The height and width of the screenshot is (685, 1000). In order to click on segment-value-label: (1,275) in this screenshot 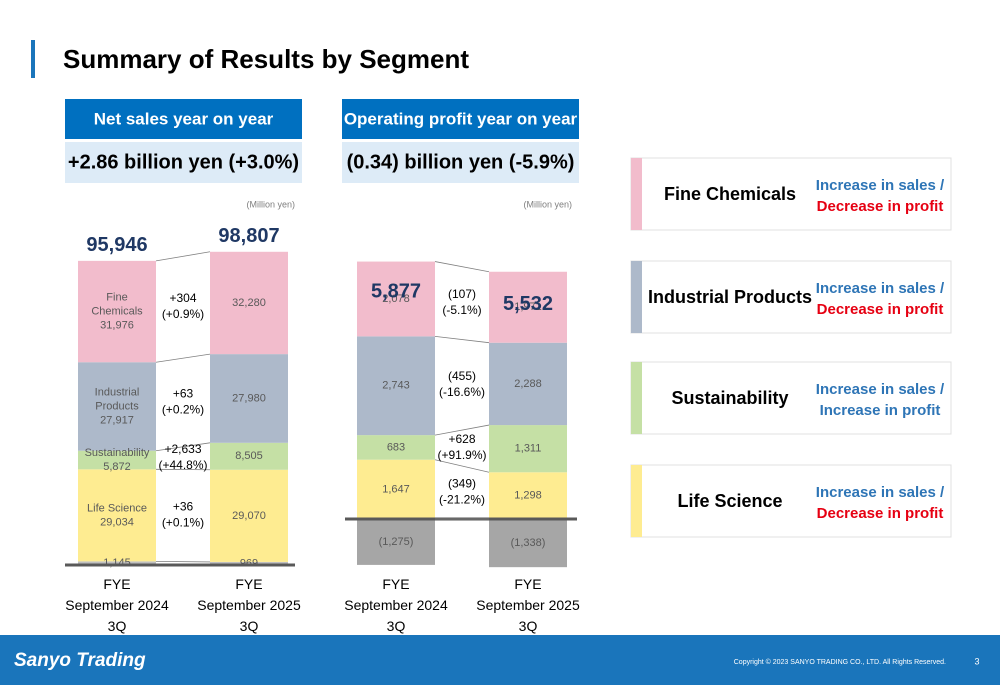, I will do `click(396, 542)`.